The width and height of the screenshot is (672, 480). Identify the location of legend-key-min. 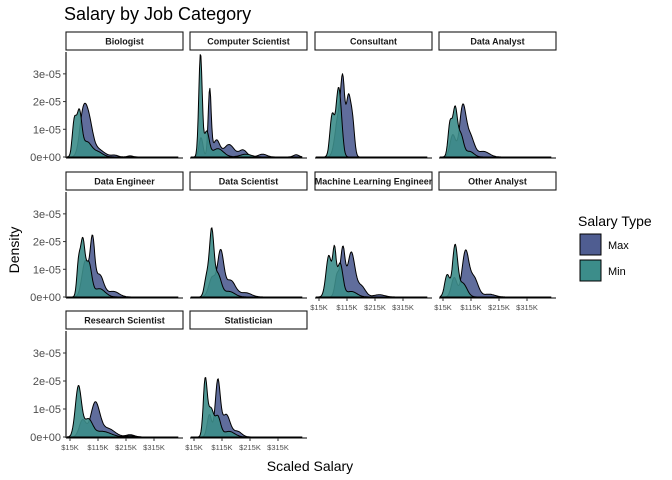
(590, 270).